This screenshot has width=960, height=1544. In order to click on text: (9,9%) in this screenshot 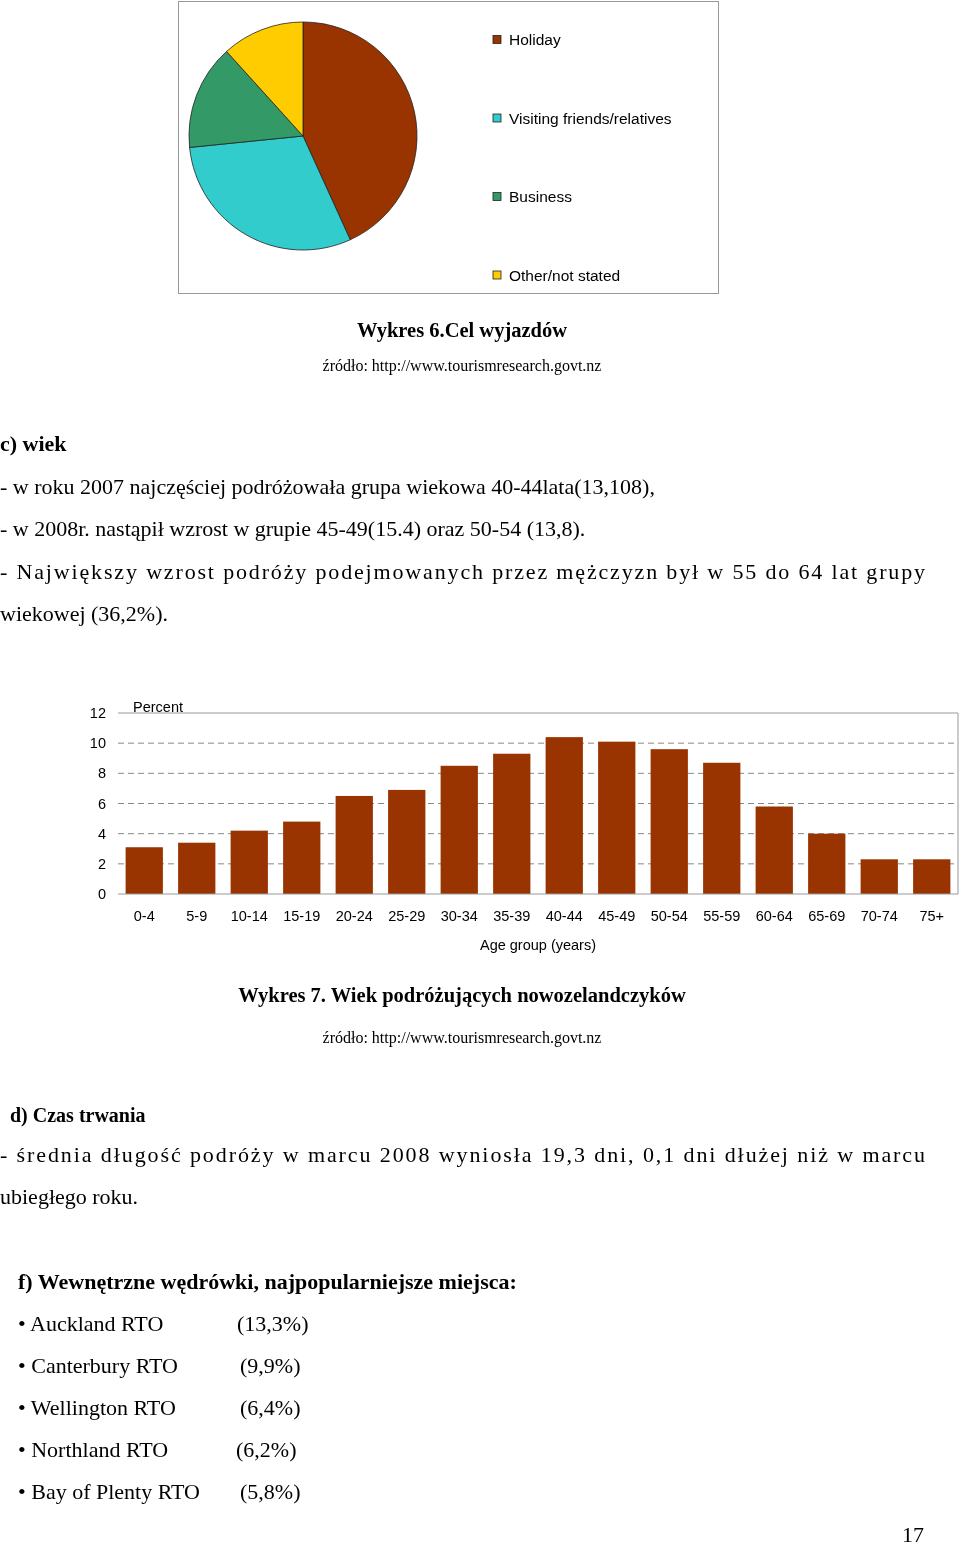, I will do `click(270, 1365)`.